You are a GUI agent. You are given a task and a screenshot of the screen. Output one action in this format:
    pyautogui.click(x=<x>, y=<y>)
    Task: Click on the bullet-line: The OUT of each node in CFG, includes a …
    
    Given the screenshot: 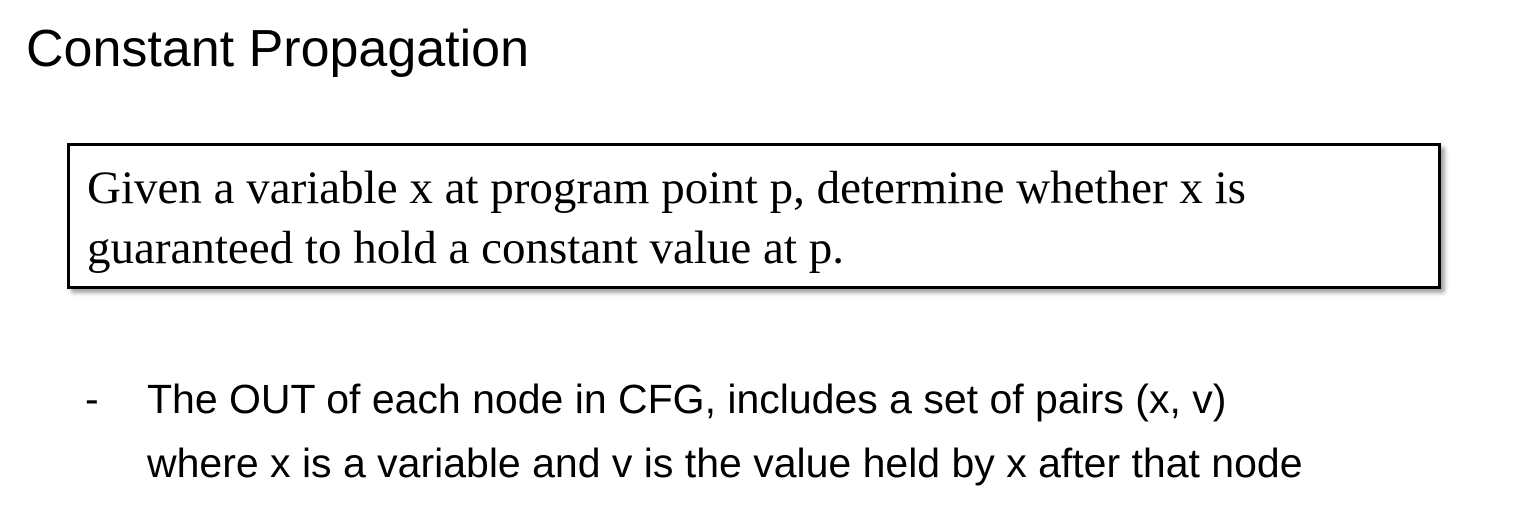 What is the action you would take?
    pyautogui.click(x=687, y=399)
    